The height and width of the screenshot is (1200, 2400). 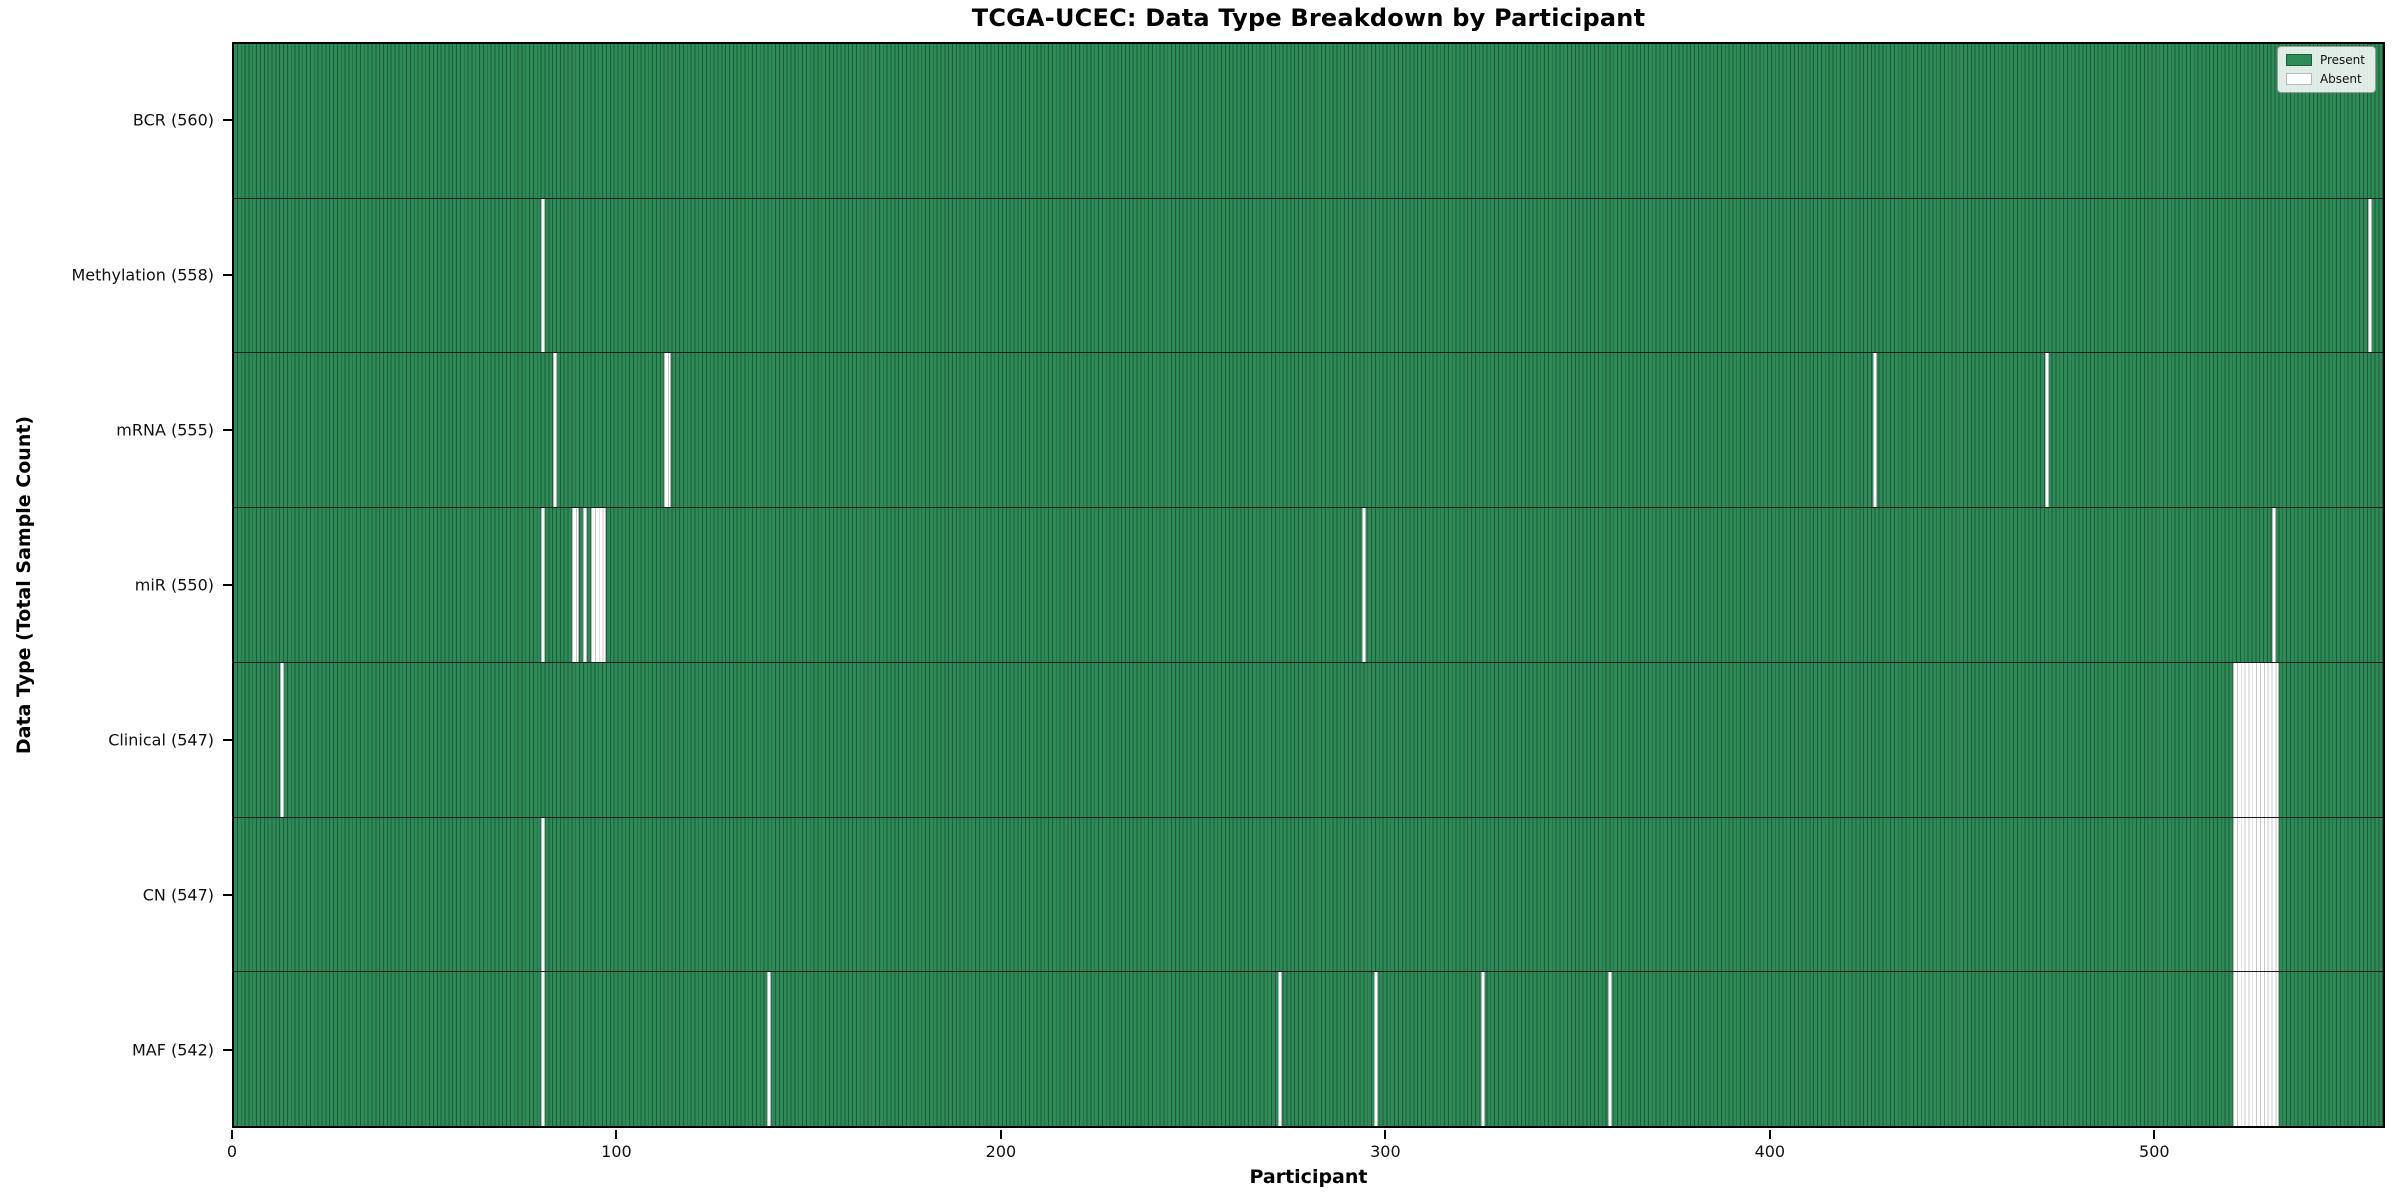 I want to click on y-tick-label: miR (550), so click(x=174, y=585).